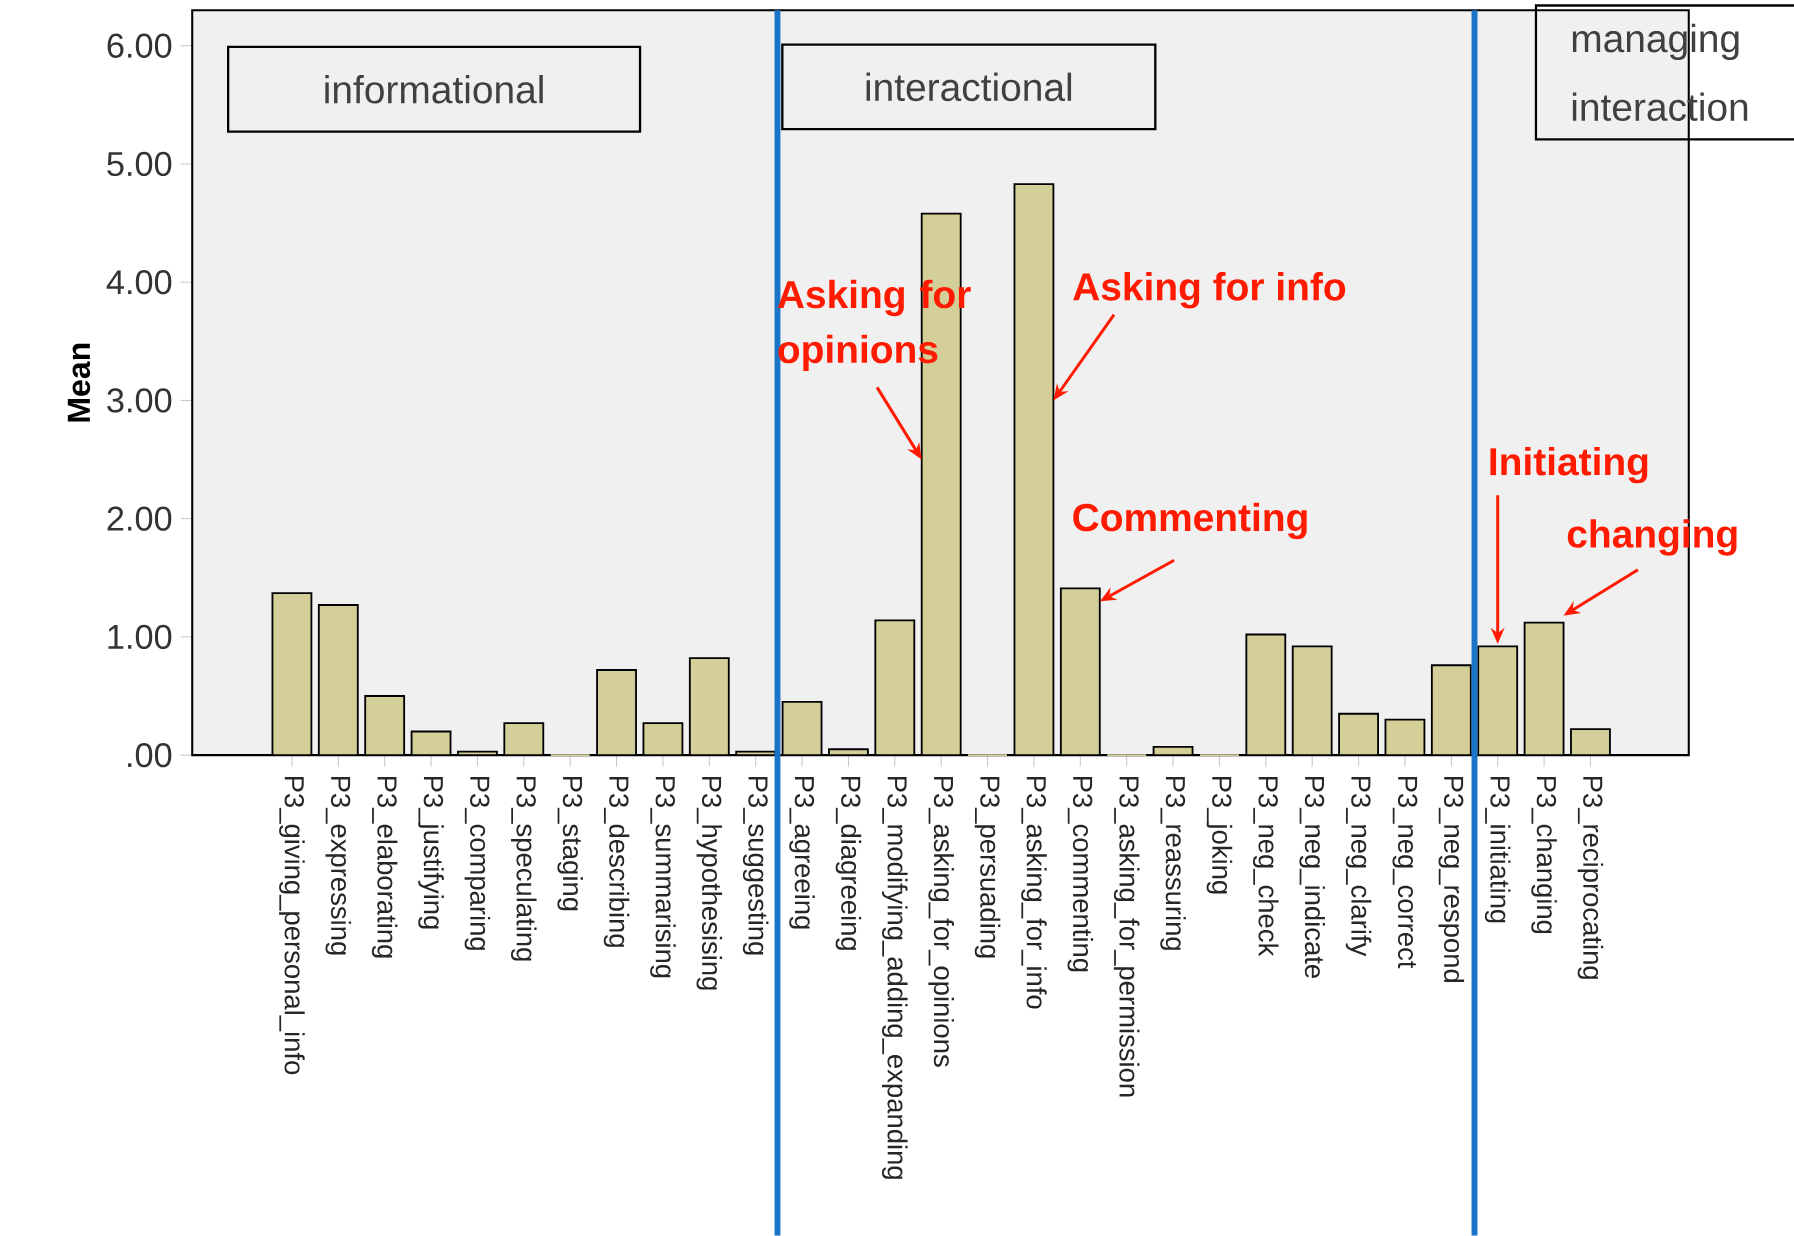 Image resolution: width=1794 pixels, height=1236 pixels. Describe the element at coordinates (139, 282) in the screenshot. I see `y-tick-label: 4.00` at that location.